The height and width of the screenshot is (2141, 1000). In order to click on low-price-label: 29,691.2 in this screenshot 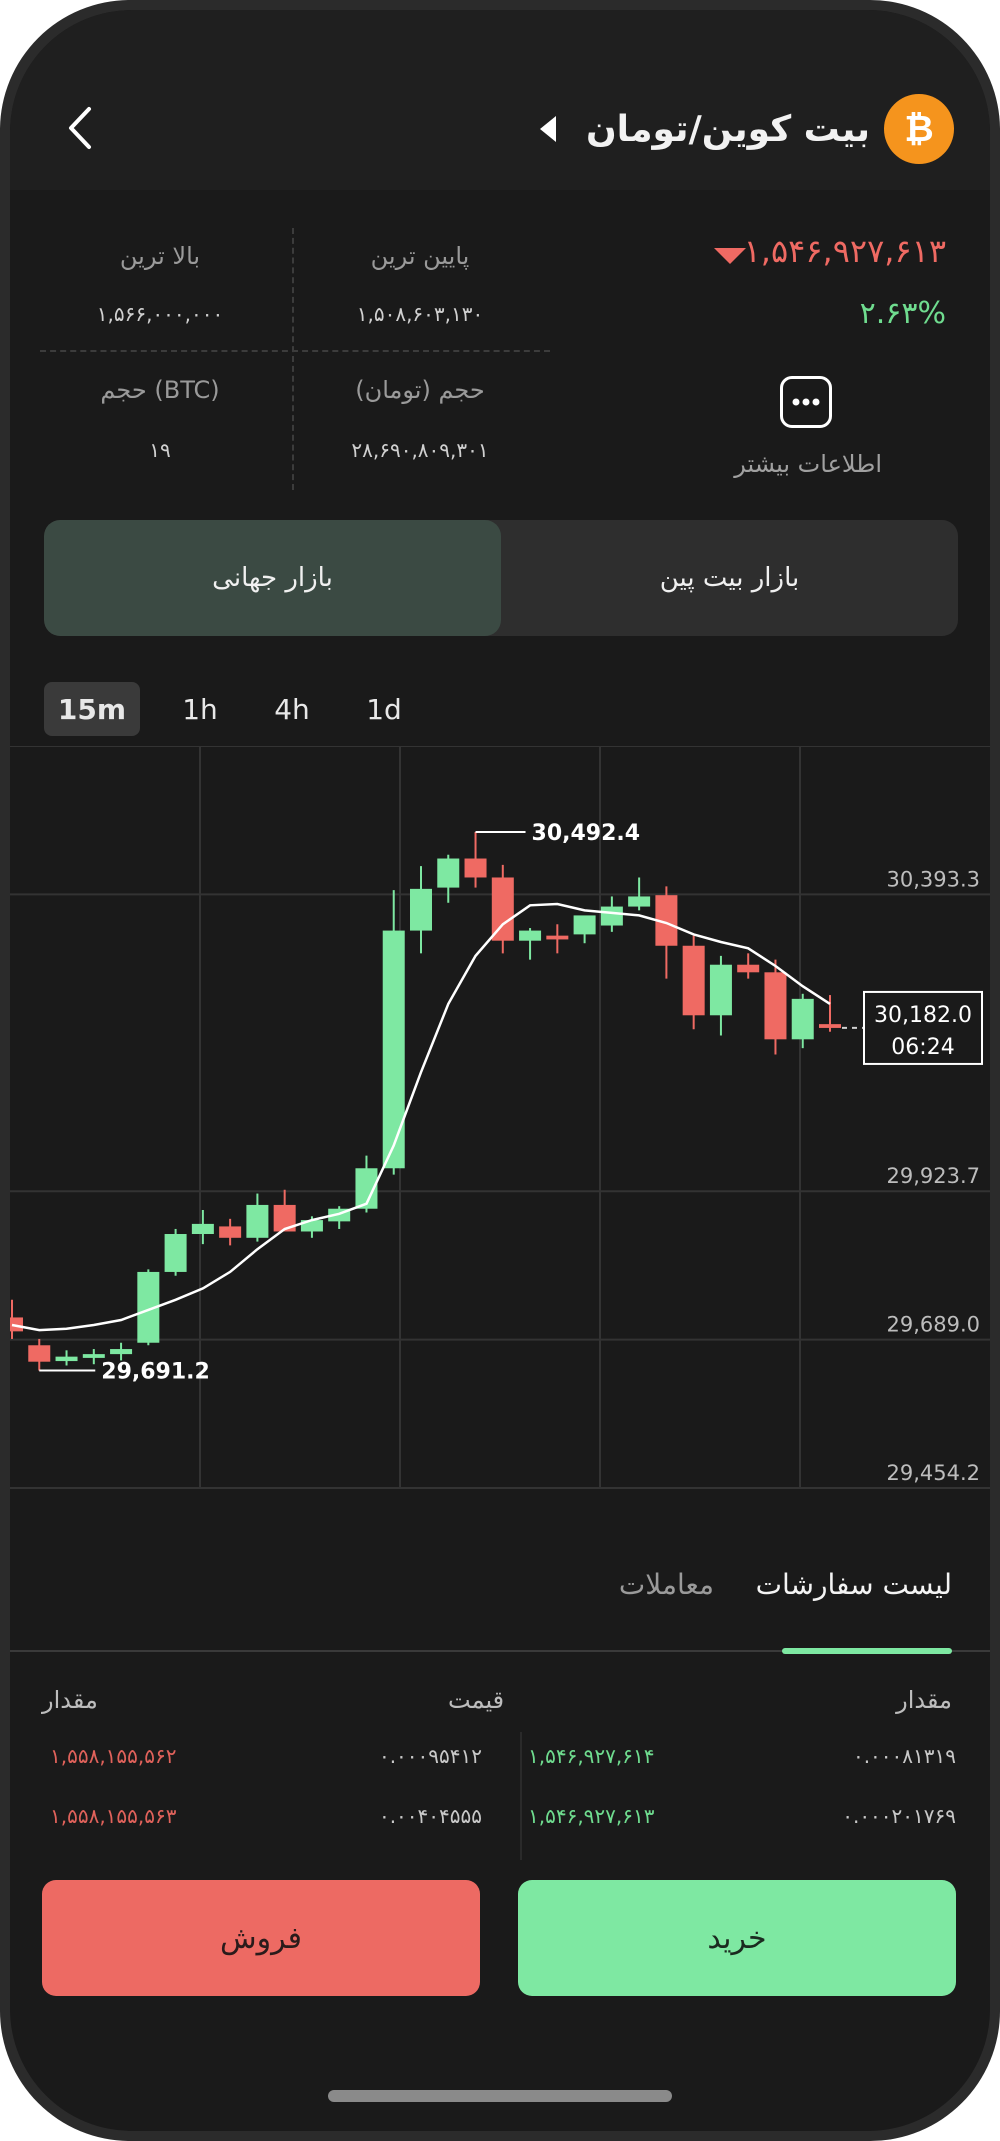, I will do `click(155, 1372)`.